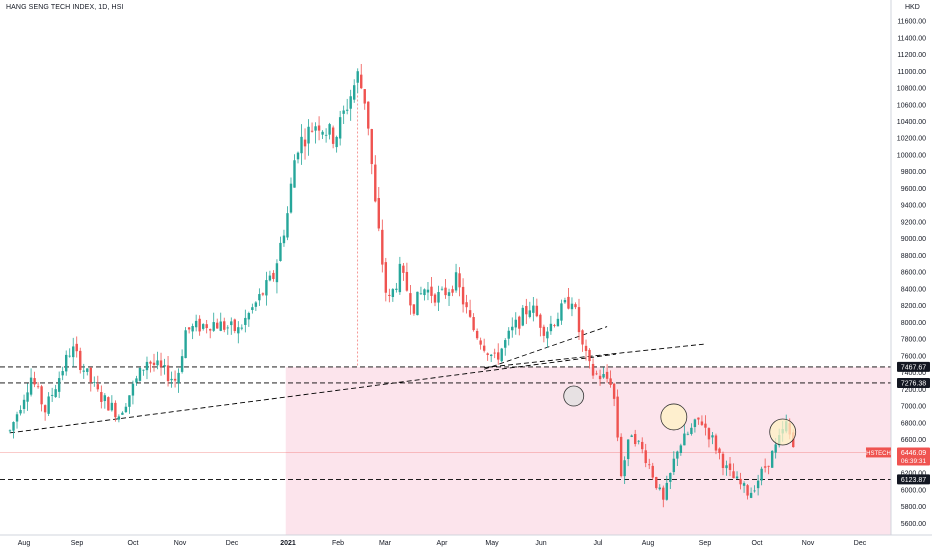  What do you see at coordinates (77, 543) in the screenshot?
I see `x-tick-label: Sep` at bounding box center [77, 543].